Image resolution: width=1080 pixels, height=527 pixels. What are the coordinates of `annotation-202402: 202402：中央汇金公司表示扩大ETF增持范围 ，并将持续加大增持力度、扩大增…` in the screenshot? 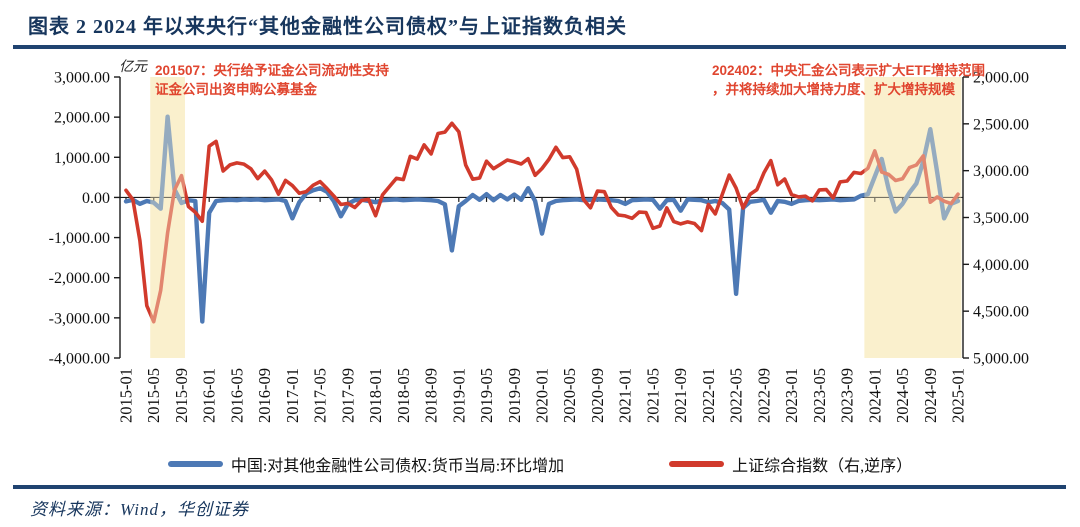 It's located at (848, 81).